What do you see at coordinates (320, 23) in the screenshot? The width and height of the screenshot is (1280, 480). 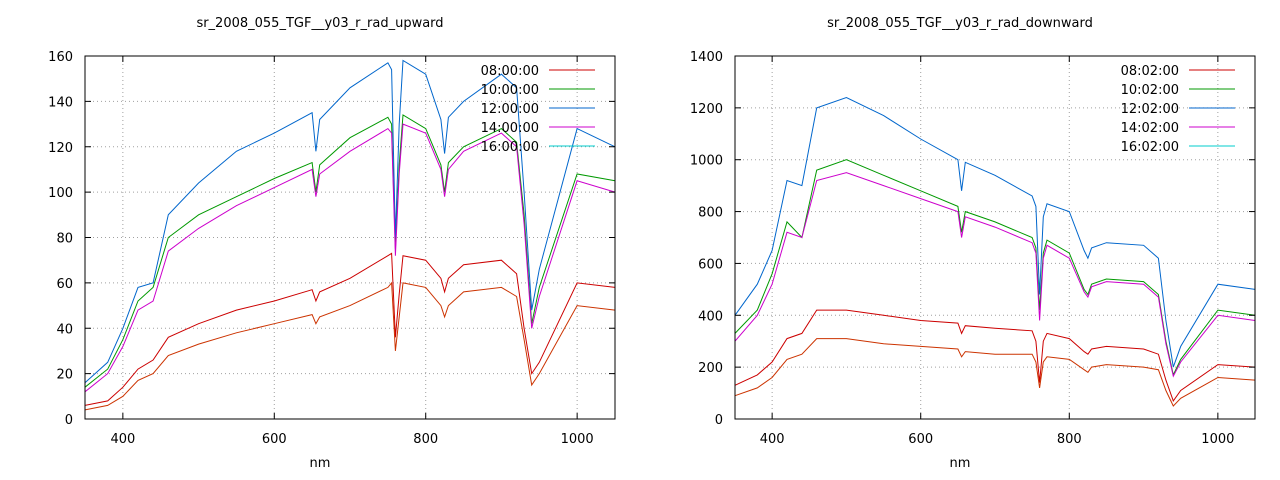 I see `chart-title: sr_2008_055_TGF__y03_r_rad_upward` at bounding box center [320, 23].